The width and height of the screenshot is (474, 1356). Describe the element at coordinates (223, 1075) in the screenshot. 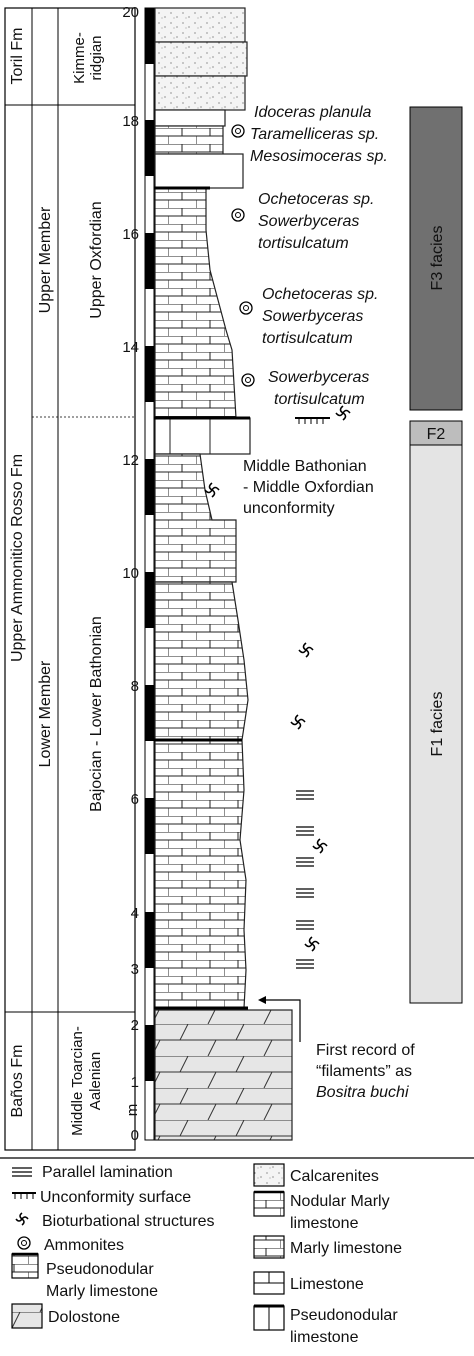

I see `dolostone-bed` at that location.